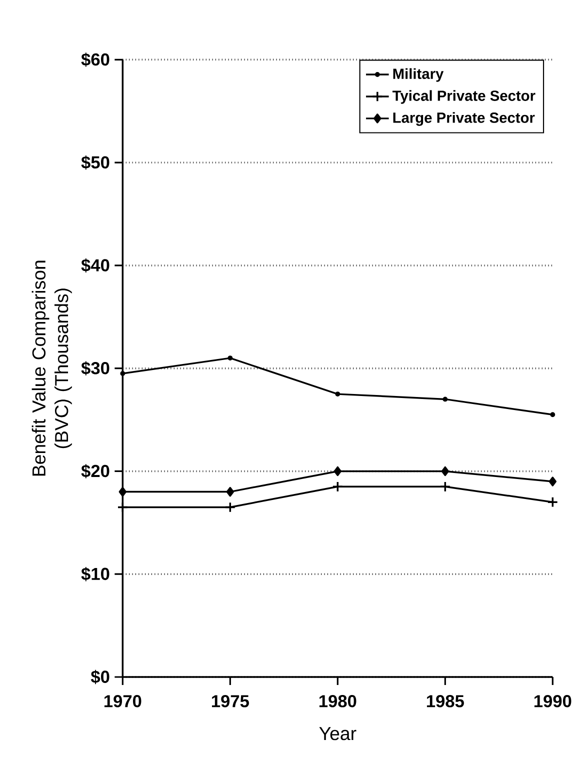 The width and height of the screenshot is (577, 767). I want to click on x-tick-label: 1985, so click(445, 701).